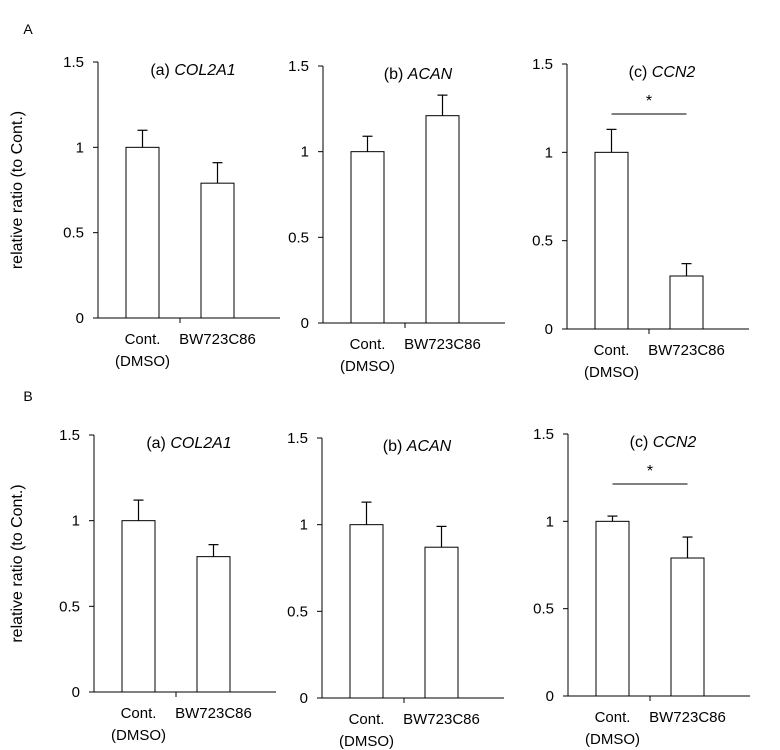 Image resolution: width=780 pixels, height=750 pixels. I want to click on row-label: A, so click(28, 29).